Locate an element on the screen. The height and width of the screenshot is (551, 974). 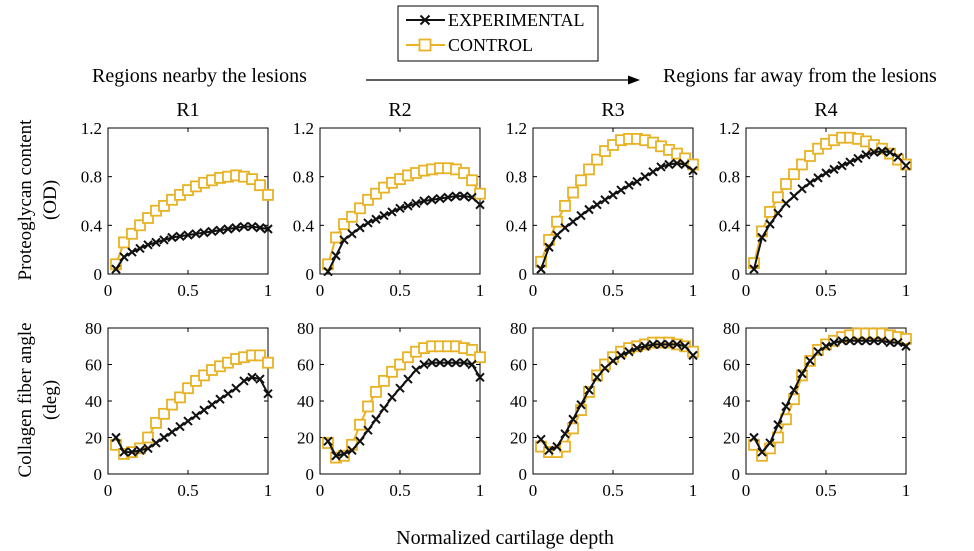
panel-frame is located at coordinates (400, 201).